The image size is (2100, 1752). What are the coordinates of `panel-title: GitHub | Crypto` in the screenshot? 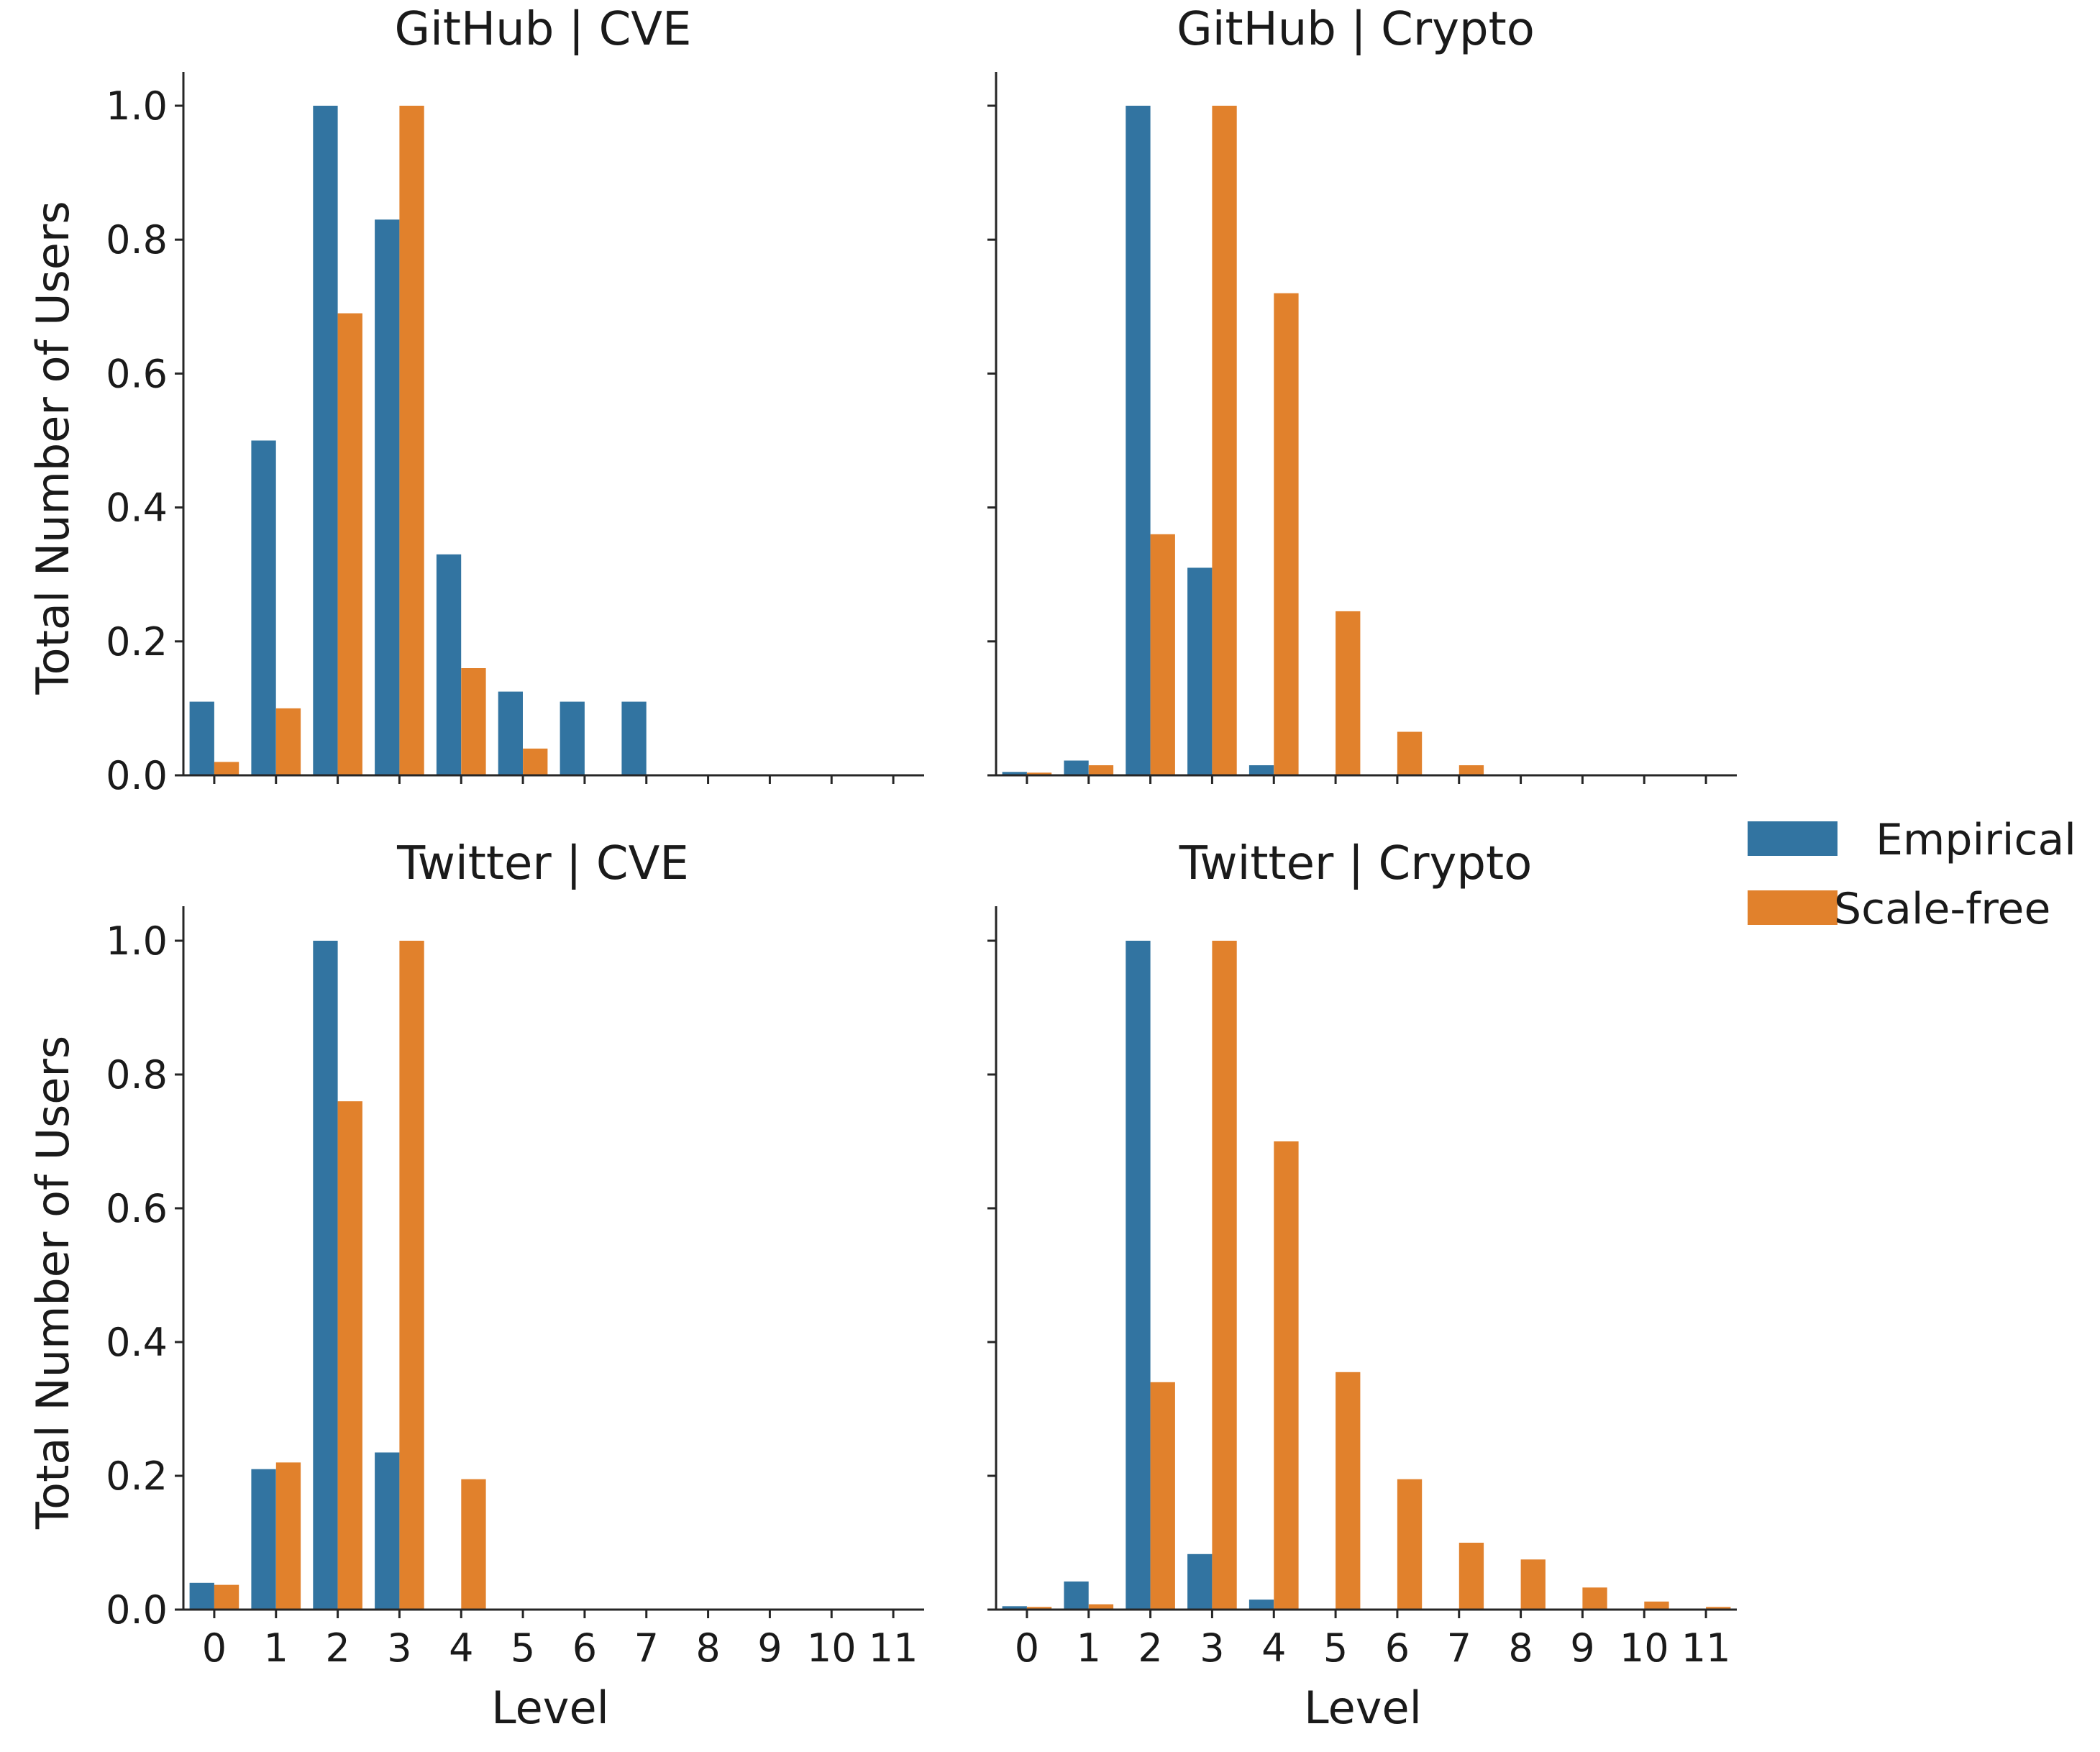 It's located at (1356, 29).